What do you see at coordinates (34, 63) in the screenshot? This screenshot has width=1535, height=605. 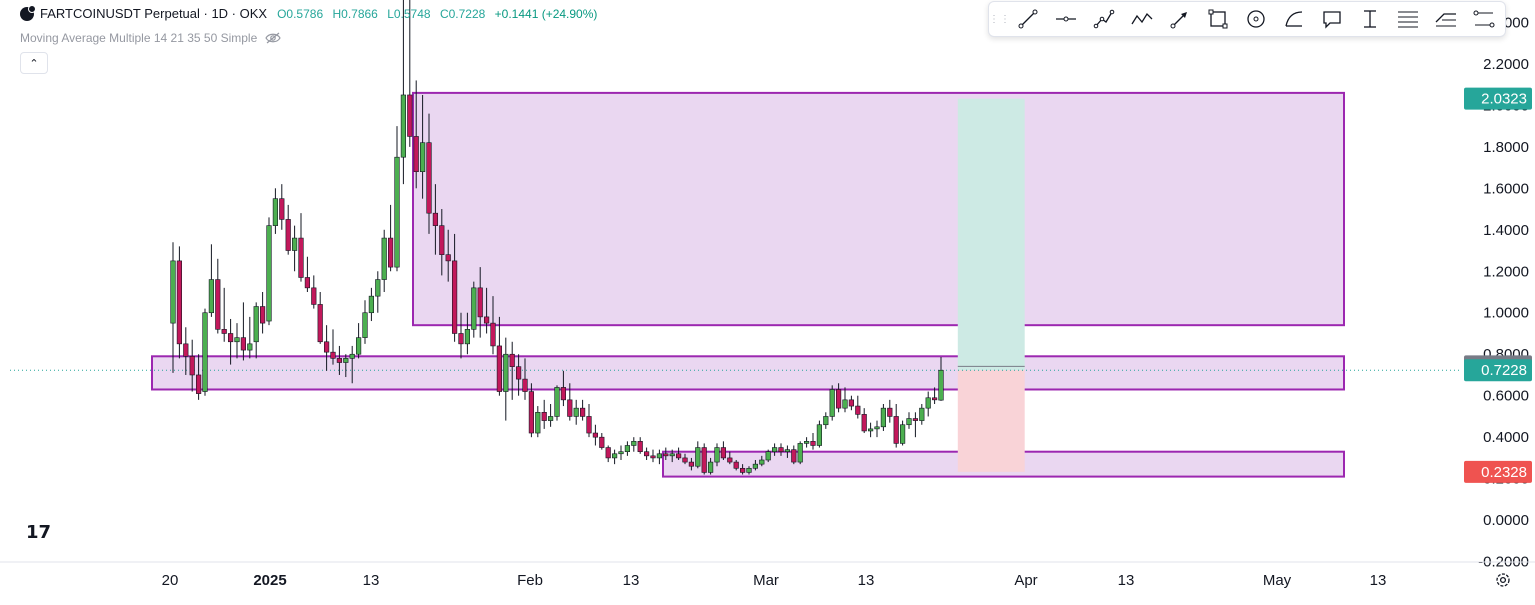 I see `collapse-legend-button: ⌃` at bounding box center [34, 63].